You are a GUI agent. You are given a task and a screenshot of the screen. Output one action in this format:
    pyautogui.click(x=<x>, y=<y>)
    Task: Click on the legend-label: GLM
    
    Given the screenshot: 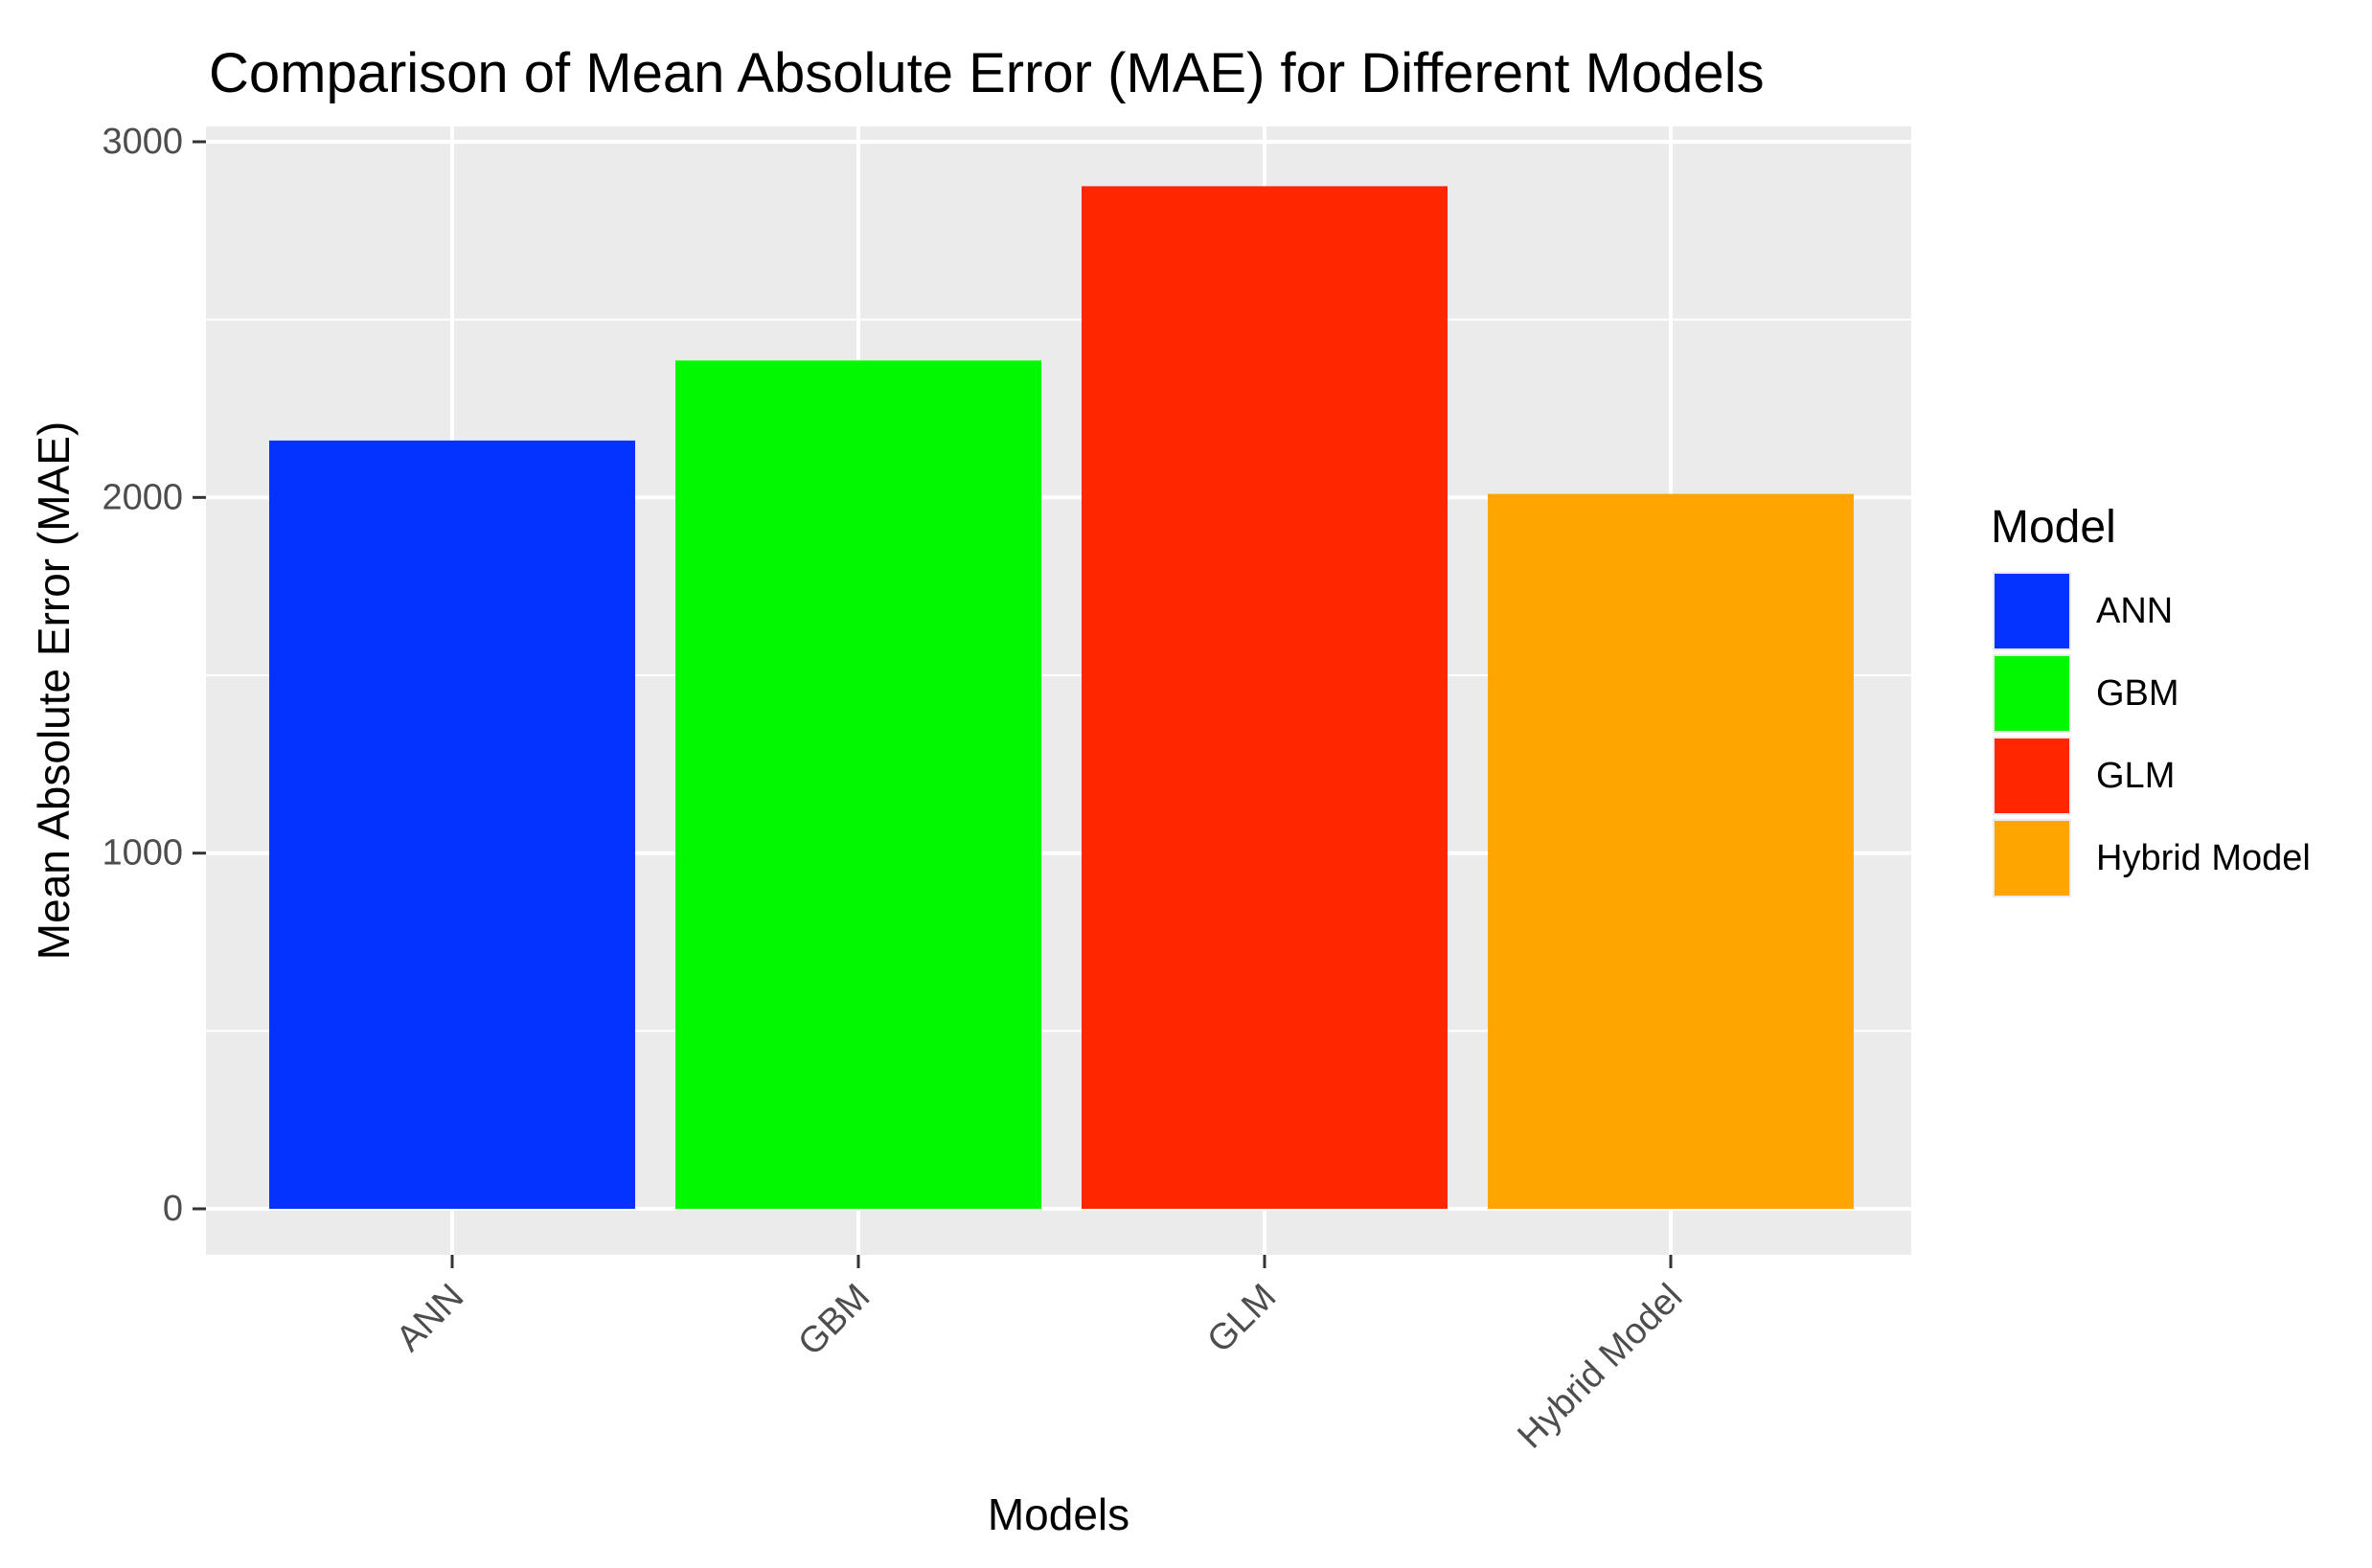 What is the action you would take?
    pyautogui.click(x=2135, y=776)
    